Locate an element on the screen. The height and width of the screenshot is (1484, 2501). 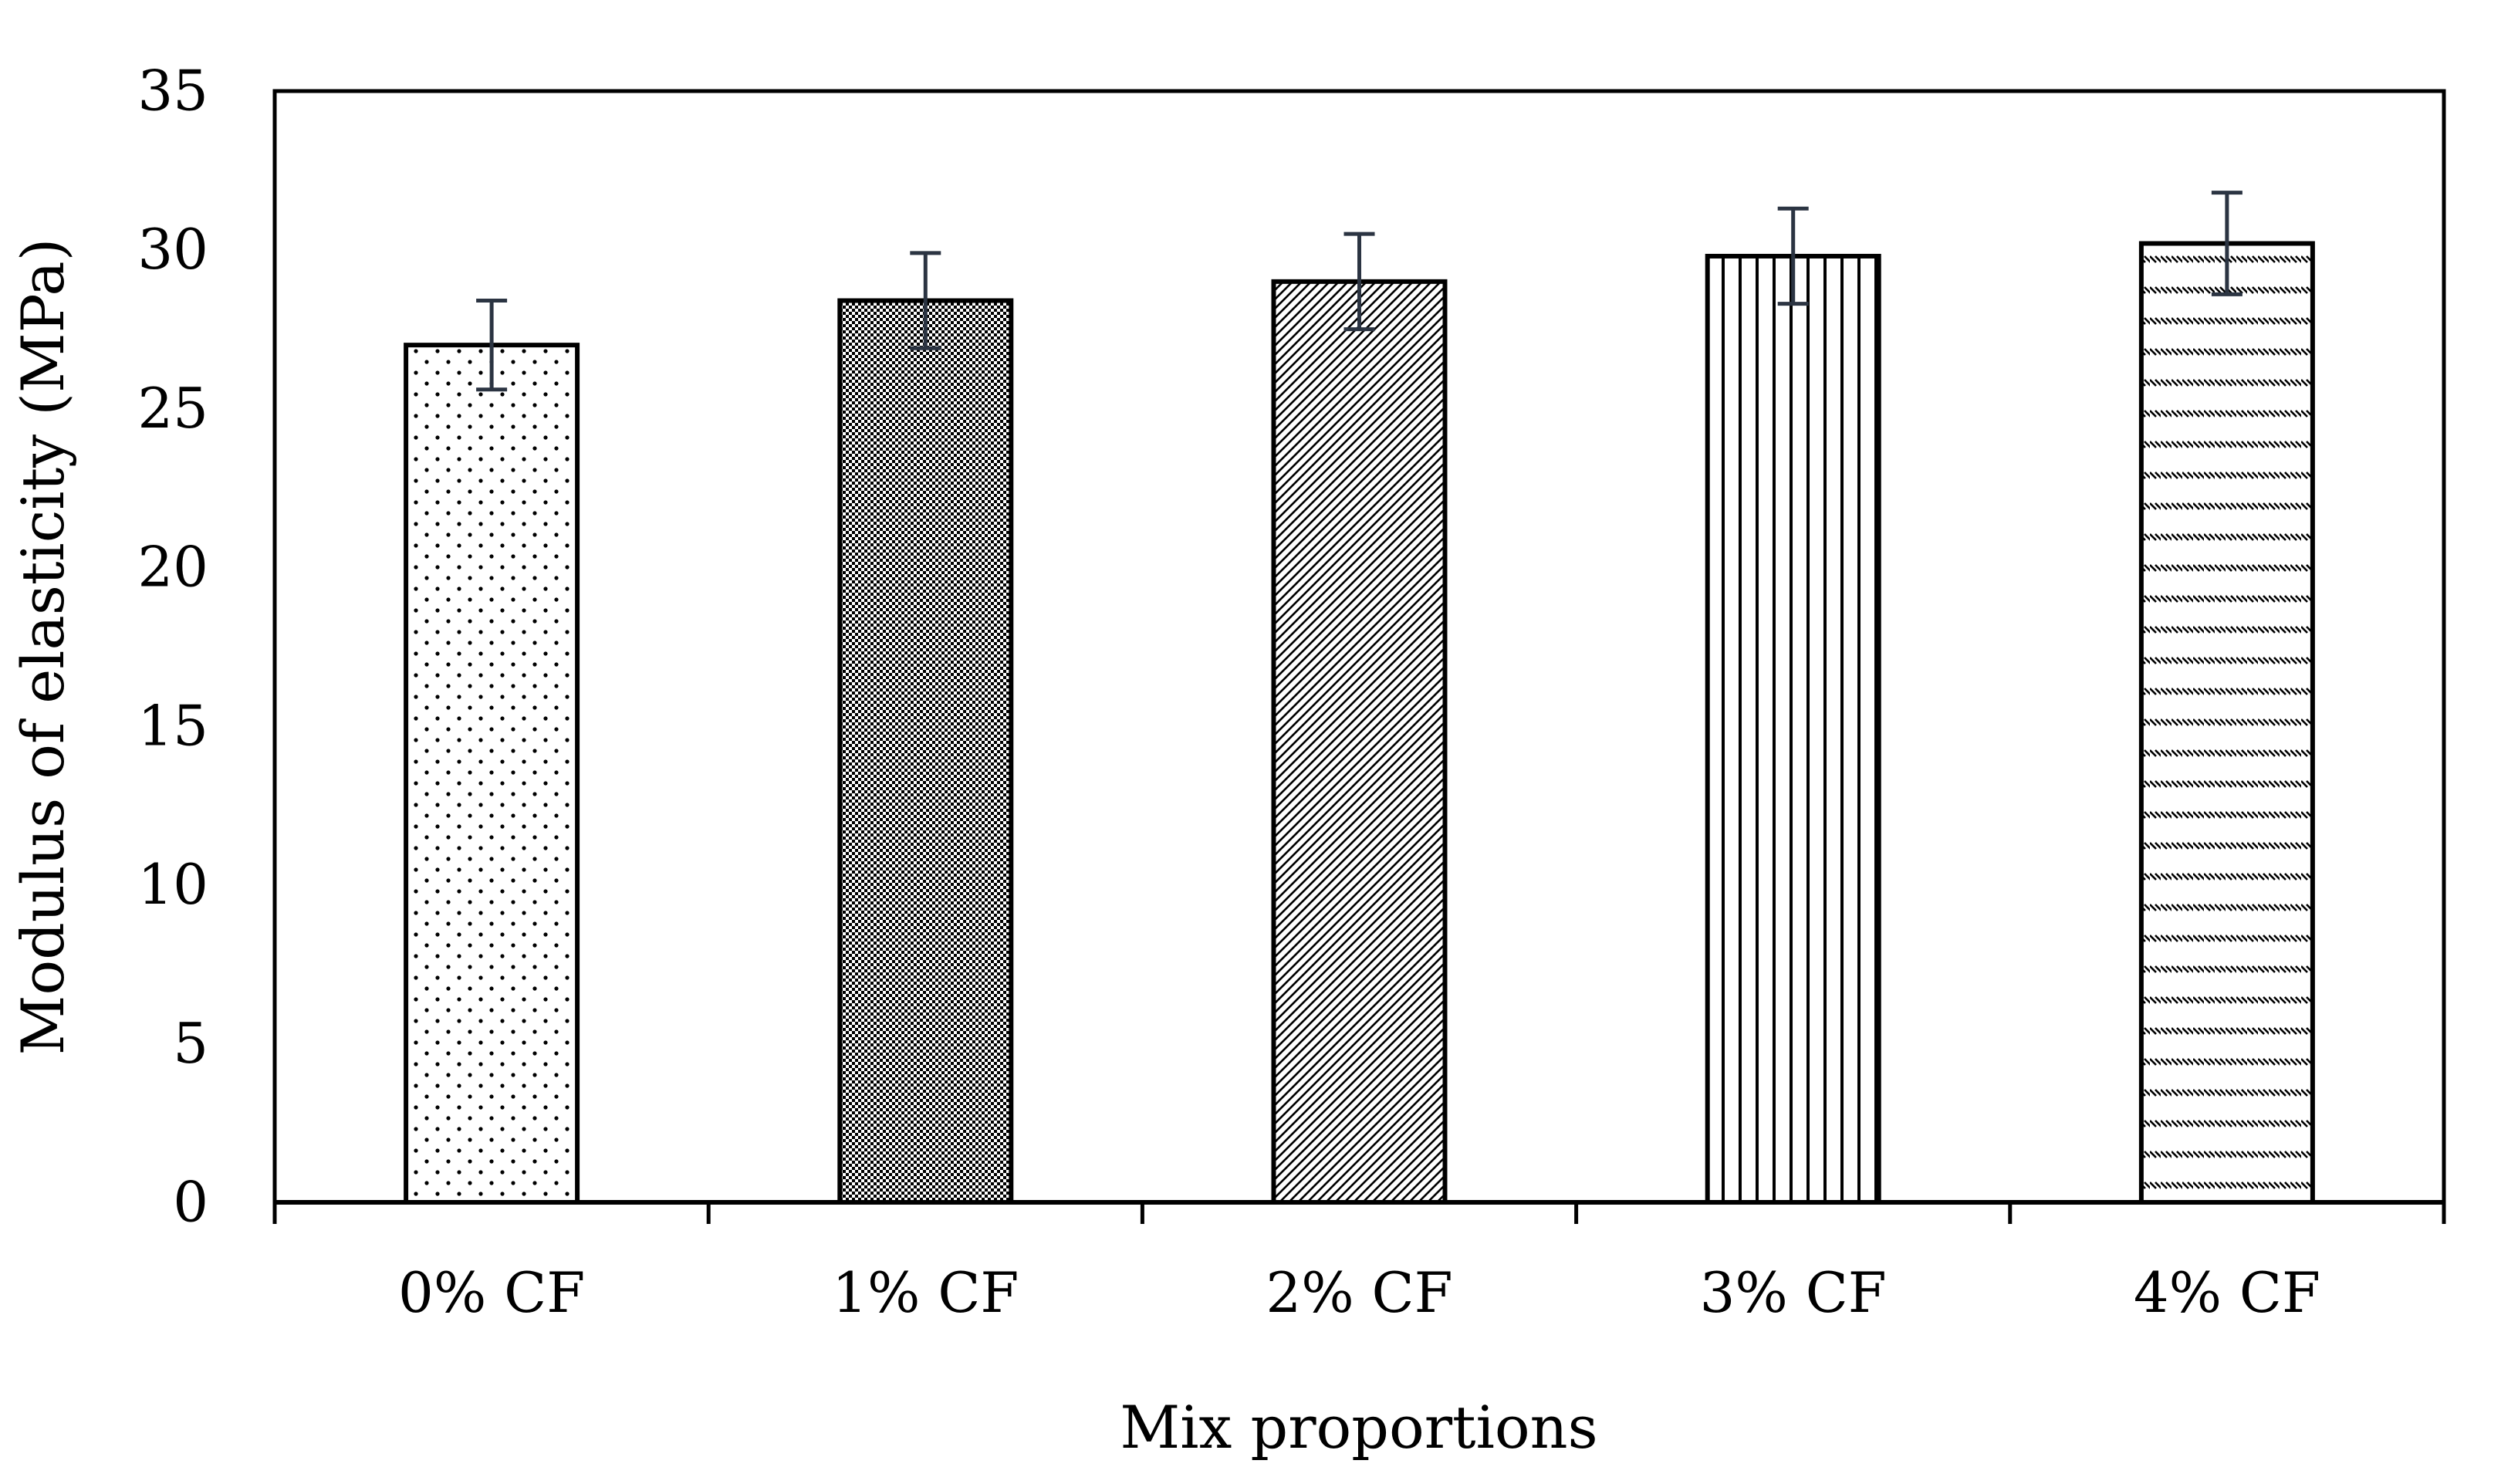
x-category-label: 0% CF is located at coordinates (491, 1292).